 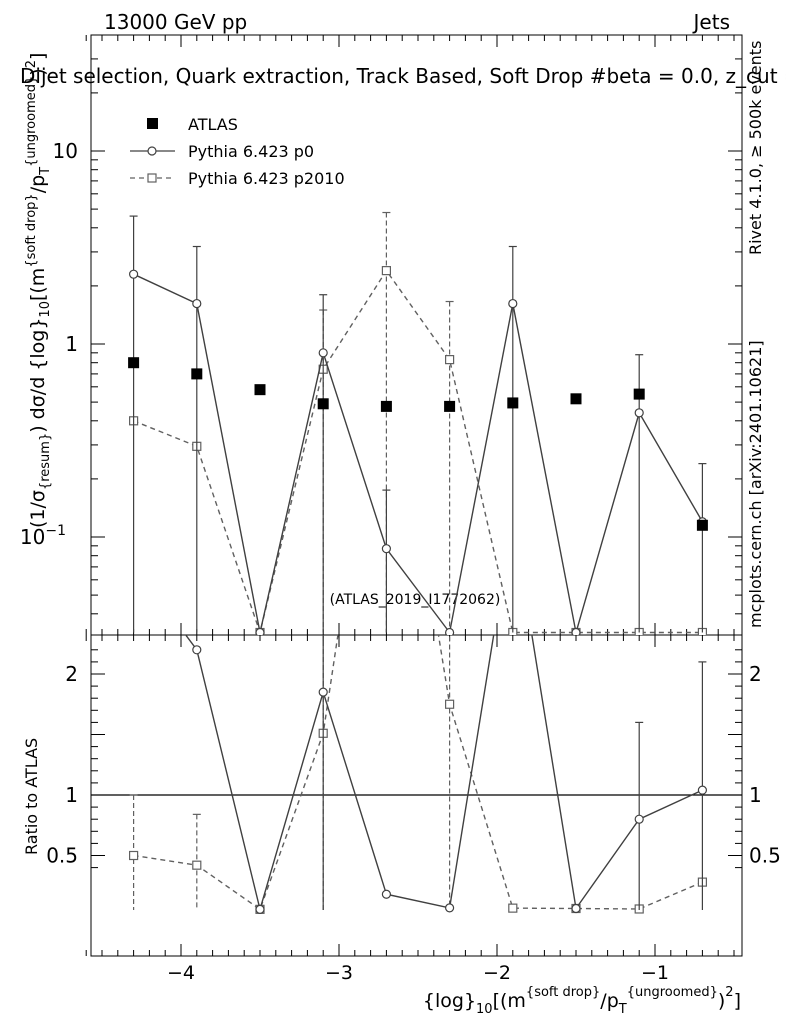 I want to click on source-label: mcplots.cern.ch [arXiv:2401.10621], so click(x=755, y=484).